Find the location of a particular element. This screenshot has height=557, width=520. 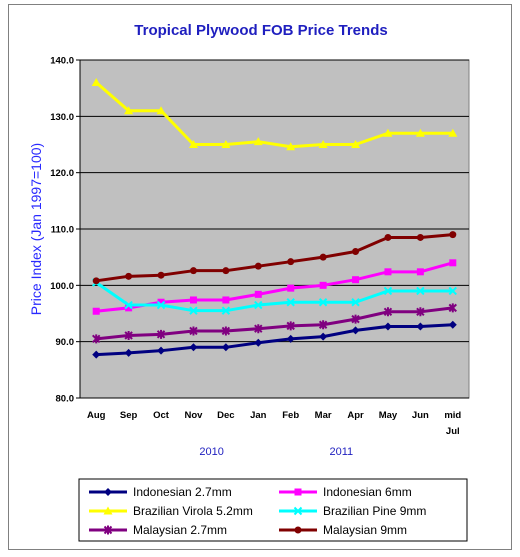

legend-label: Brazilian Virola 5.2mm is located at coordinates (193, 511).